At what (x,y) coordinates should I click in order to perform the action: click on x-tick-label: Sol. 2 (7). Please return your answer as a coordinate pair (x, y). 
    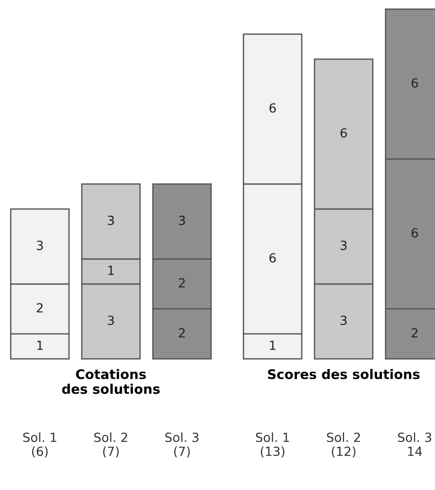
    Looking at the image, I should click on (111, 445).